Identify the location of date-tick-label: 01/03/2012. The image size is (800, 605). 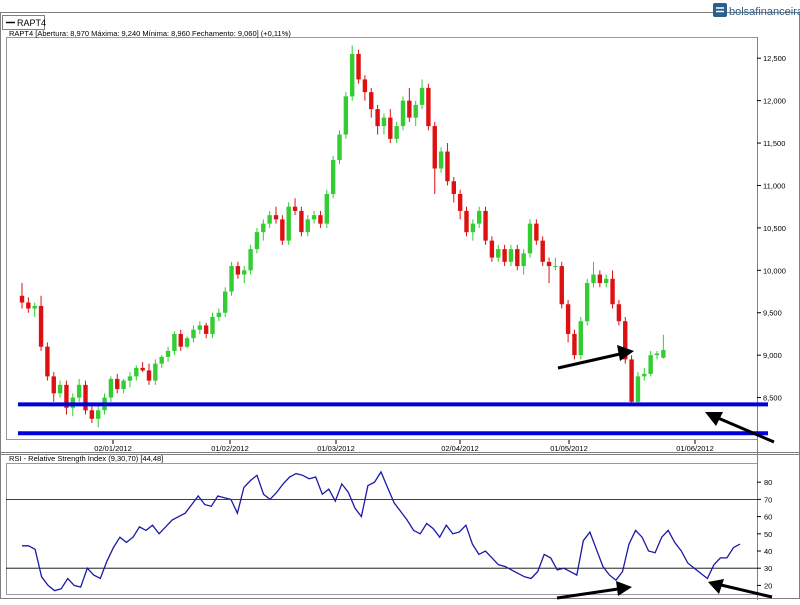
(336, 448).